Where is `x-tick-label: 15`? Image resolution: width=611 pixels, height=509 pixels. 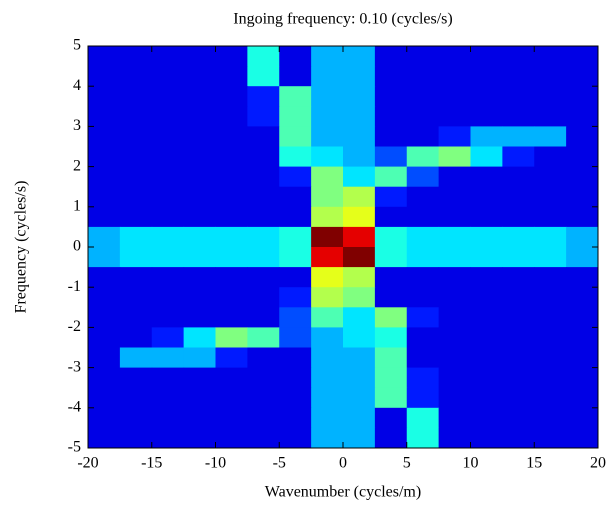
x-tick-label: 15 is located at coordinates (534, 463).